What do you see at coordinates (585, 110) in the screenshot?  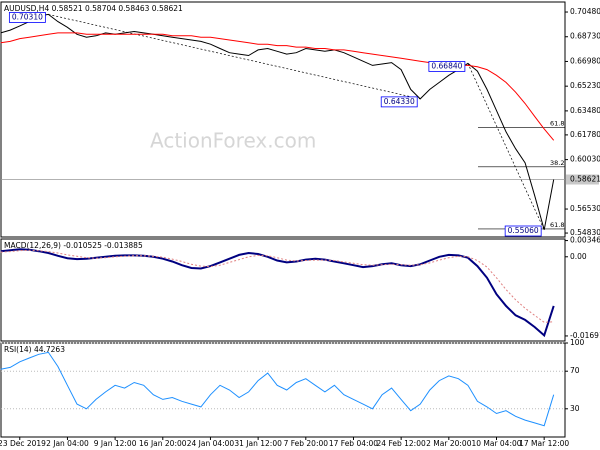 I see `y-tick-label: 0.63480` at bounding box center [585, 110].